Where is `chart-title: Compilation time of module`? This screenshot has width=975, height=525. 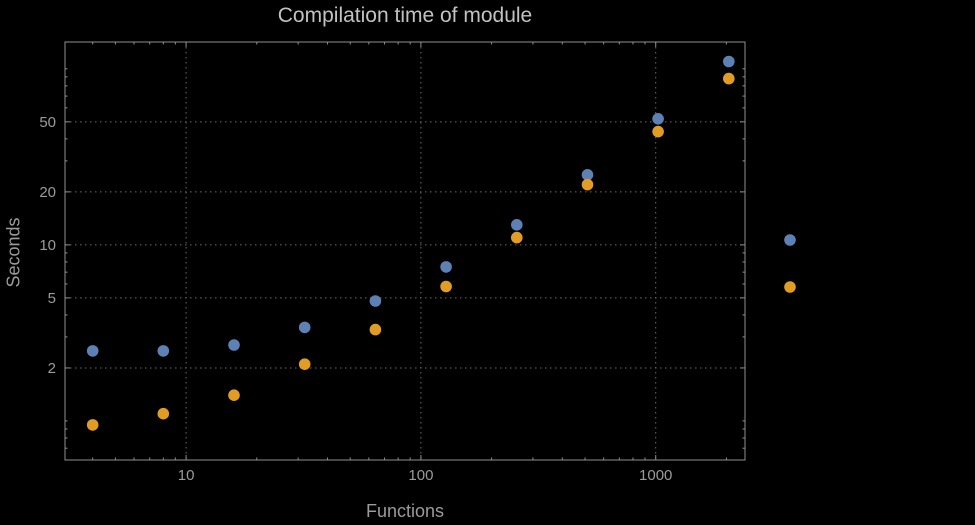
chart-title: Compilation time of module is located at coordinates (405, 15).